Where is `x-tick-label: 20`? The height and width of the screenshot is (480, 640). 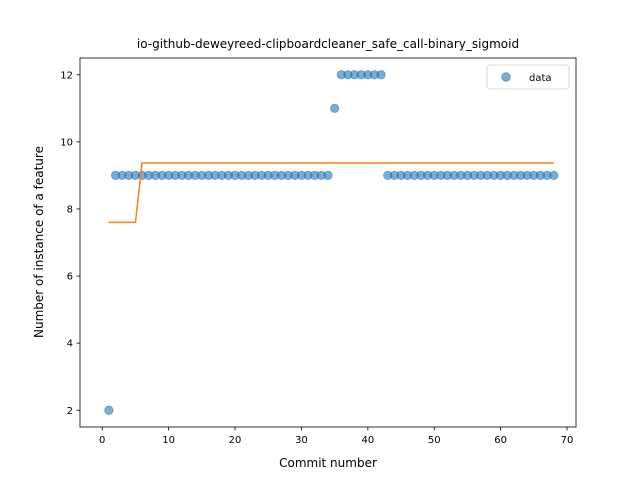 x-tick-label: 20 is located at coordinates (235, 440).